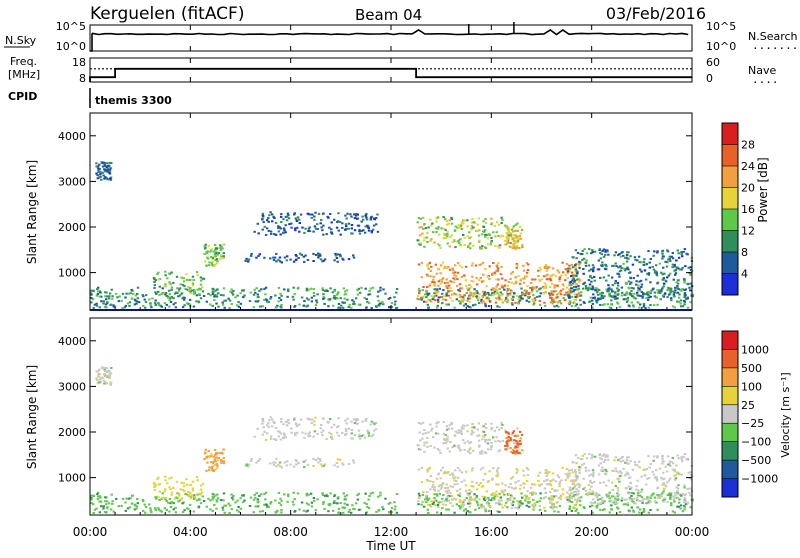  I want to click on time-axis-label: Time UT, so click(390, 546).